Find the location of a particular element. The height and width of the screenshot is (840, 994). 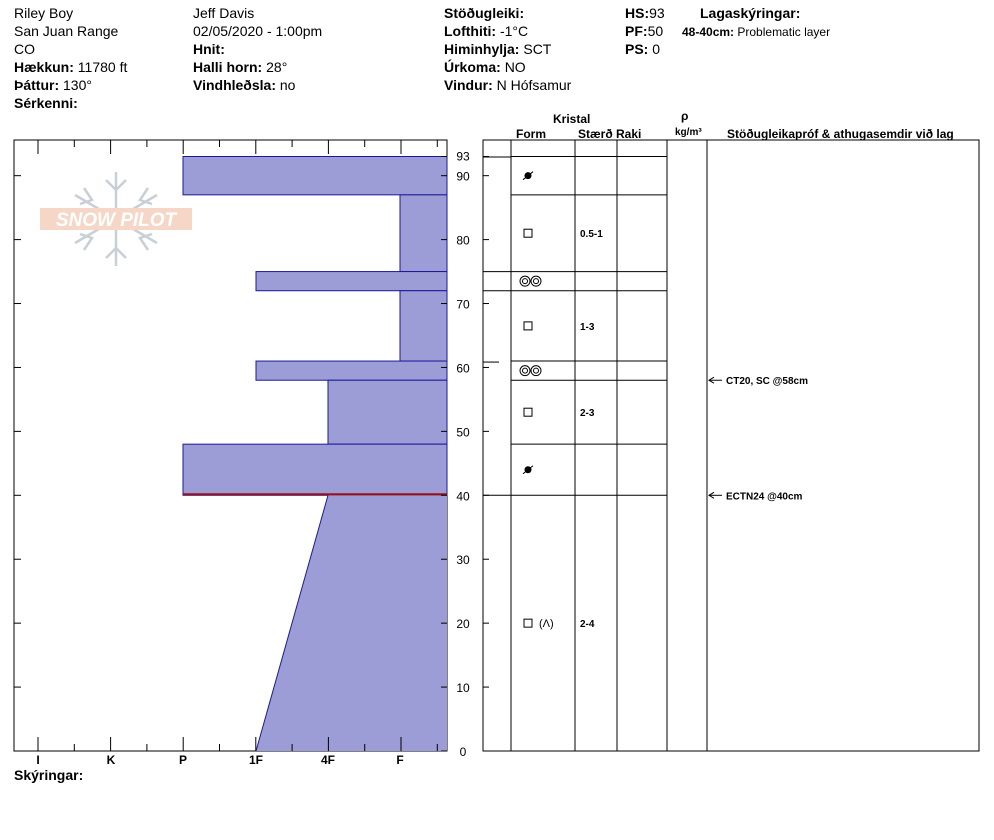

depth-tick-label: 70 is located at coordinates (463, 305).